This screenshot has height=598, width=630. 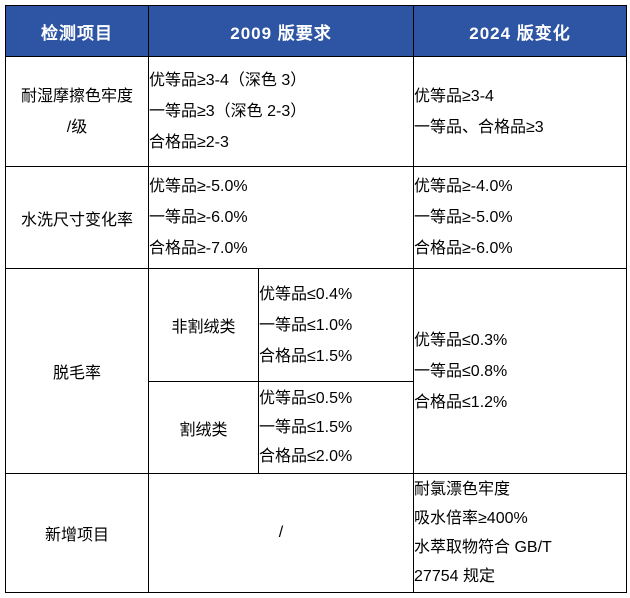 I want to click on header-2009-requirements: 2009 版要求, so click(x=281, y=31).